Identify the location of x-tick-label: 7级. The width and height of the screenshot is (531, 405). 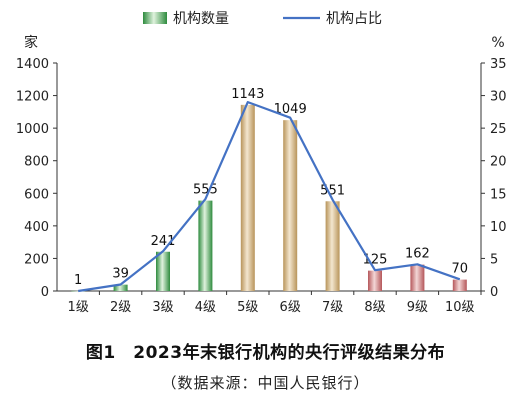
(332, 307).